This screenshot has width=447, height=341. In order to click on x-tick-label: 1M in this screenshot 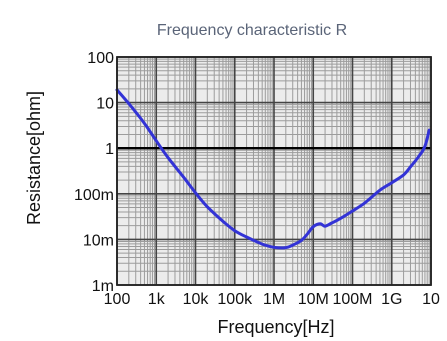, I will do `click(274, 299)`.